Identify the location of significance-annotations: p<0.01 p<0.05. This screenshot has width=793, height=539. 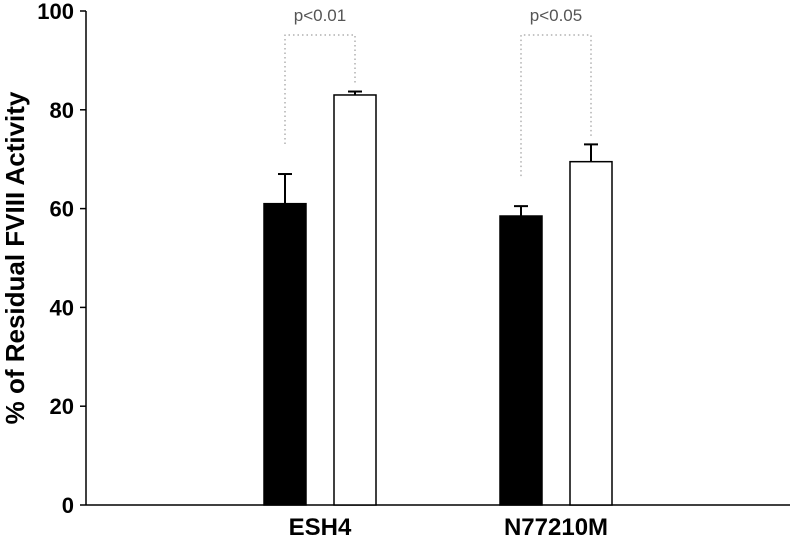
(438, 91).